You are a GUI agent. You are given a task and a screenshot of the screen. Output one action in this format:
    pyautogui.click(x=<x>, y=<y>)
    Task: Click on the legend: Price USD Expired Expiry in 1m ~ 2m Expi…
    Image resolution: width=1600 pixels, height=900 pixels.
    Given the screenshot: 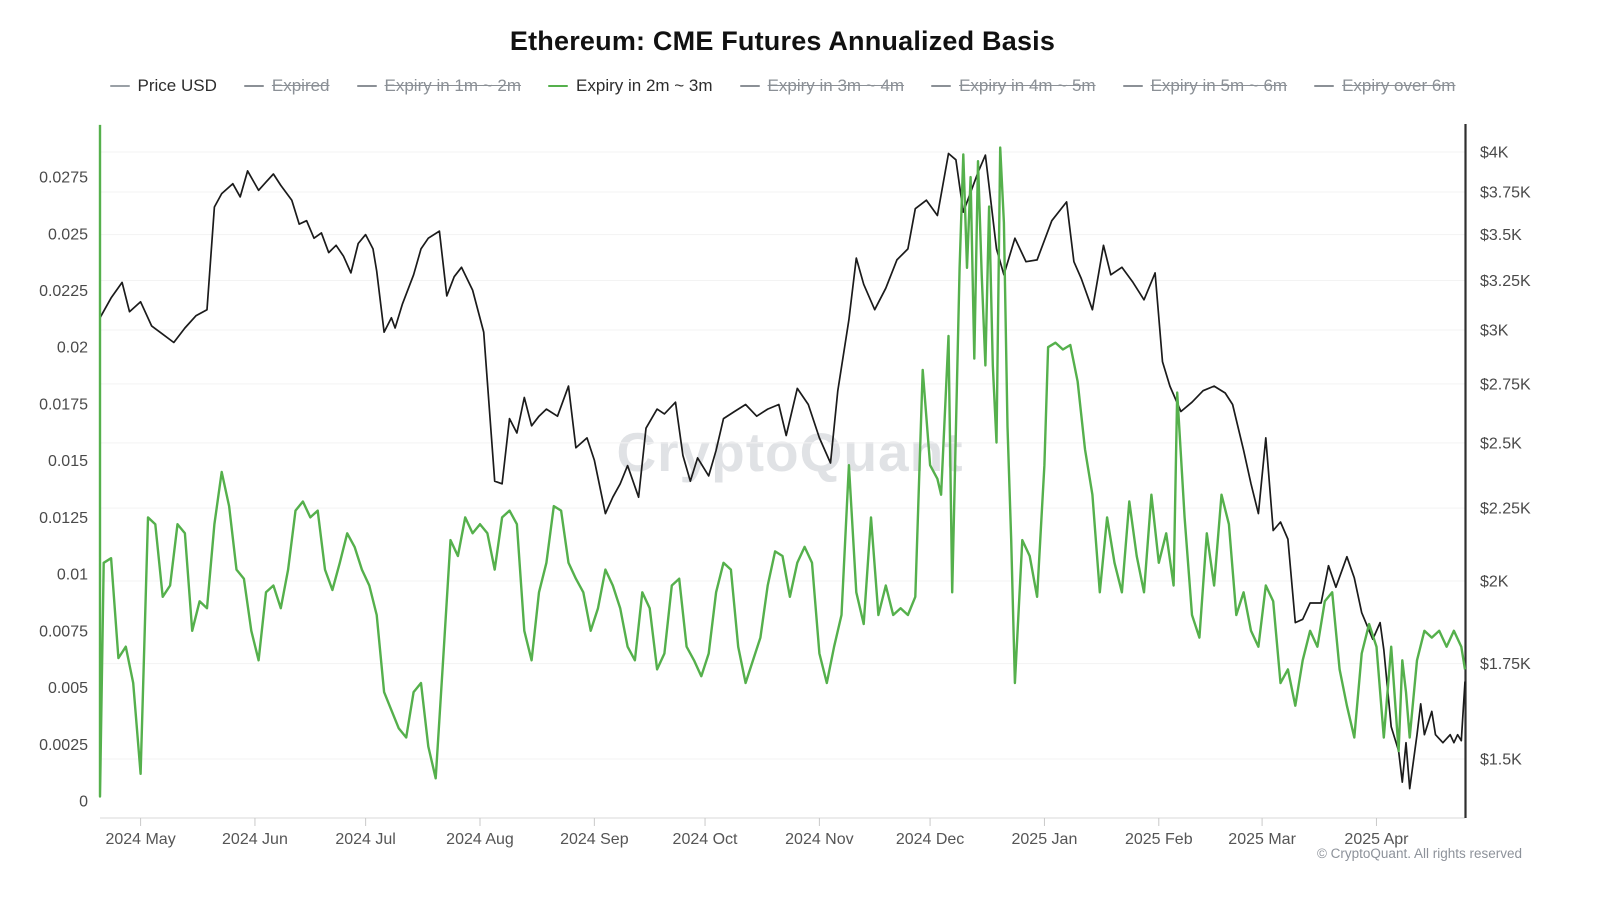 What is the action you would take?
    pyautogui.click(x=782, y=86)
    